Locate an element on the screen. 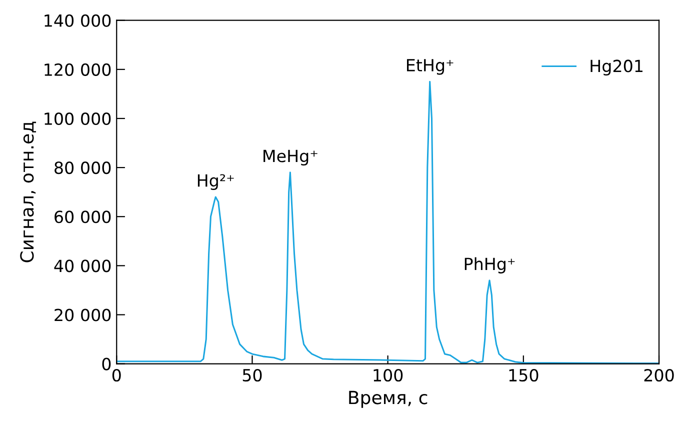  y-tick-label: 100 000 is located at coordinates (77, 119).